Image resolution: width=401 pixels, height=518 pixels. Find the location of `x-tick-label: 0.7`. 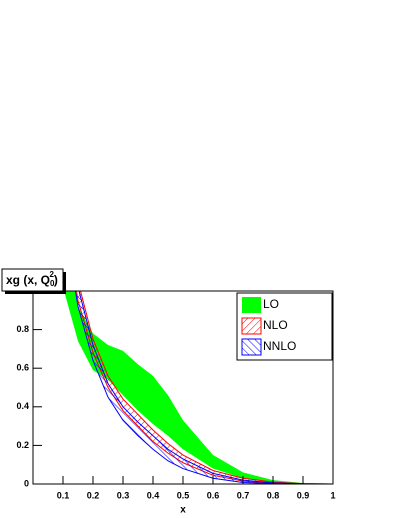

x-tick-label: 0.7 is located at coordinates (243, 495).